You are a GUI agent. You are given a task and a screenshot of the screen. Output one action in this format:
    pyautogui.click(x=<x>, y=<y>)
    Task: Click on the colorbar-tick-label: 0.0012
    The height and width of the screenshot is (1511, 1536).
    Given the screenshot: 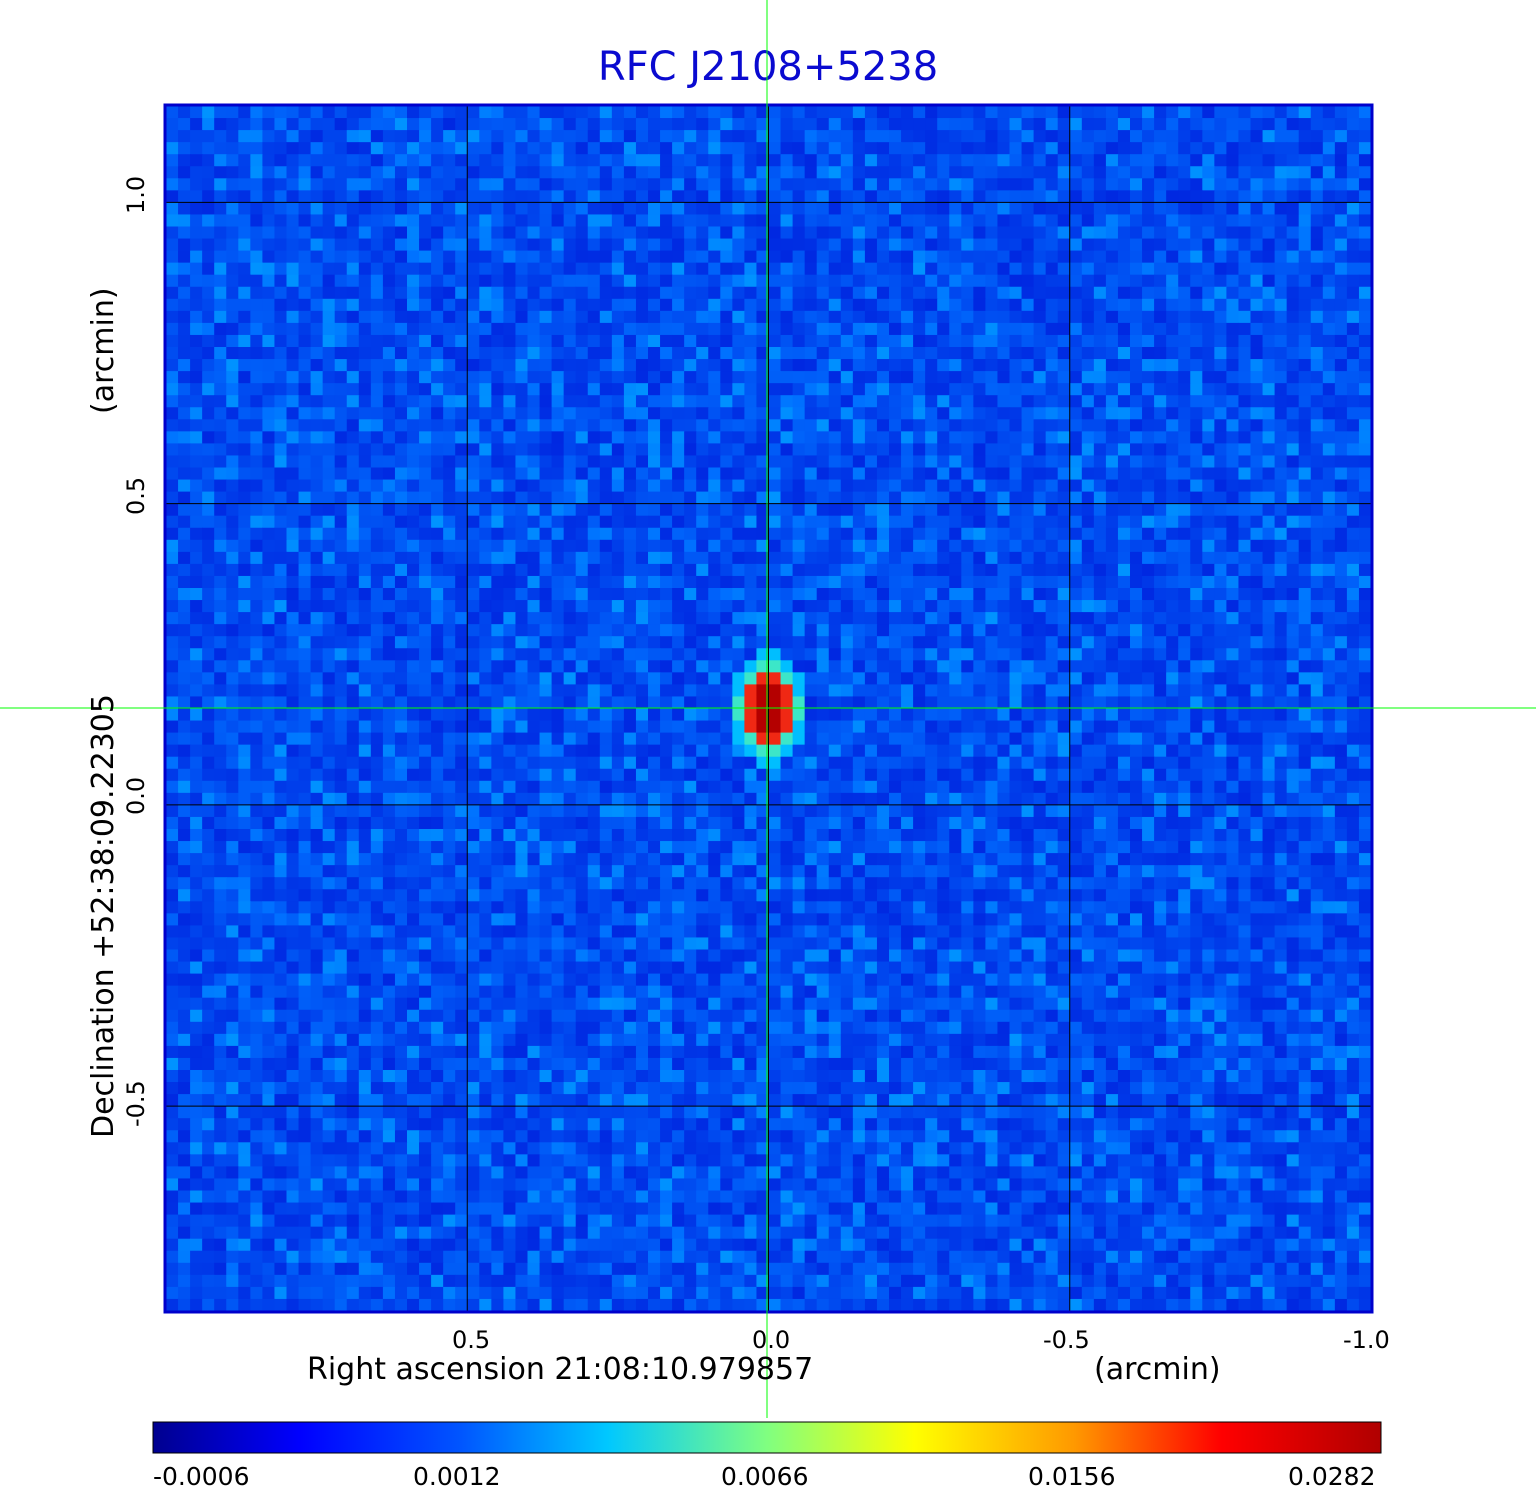 What is the action you would take?
    pyautogui.click(x=457, y=1476)
    